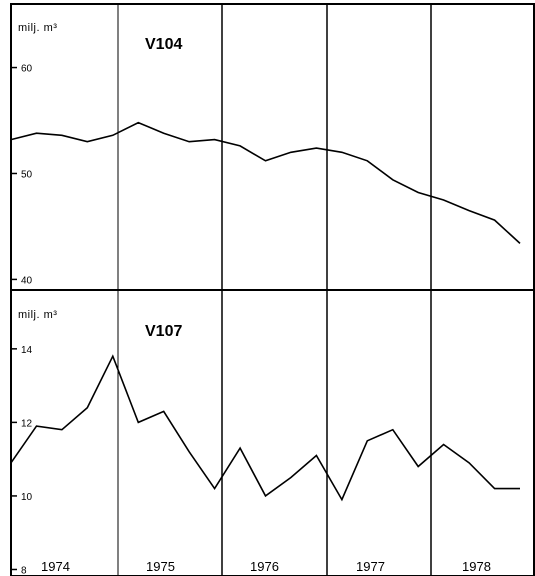 The height and width of the screenshot is (576, 535). What do you see at coordinates (370, 566) in the screenshot?
I see `year-label-1977: 1977` at bounding box center [370, 566].